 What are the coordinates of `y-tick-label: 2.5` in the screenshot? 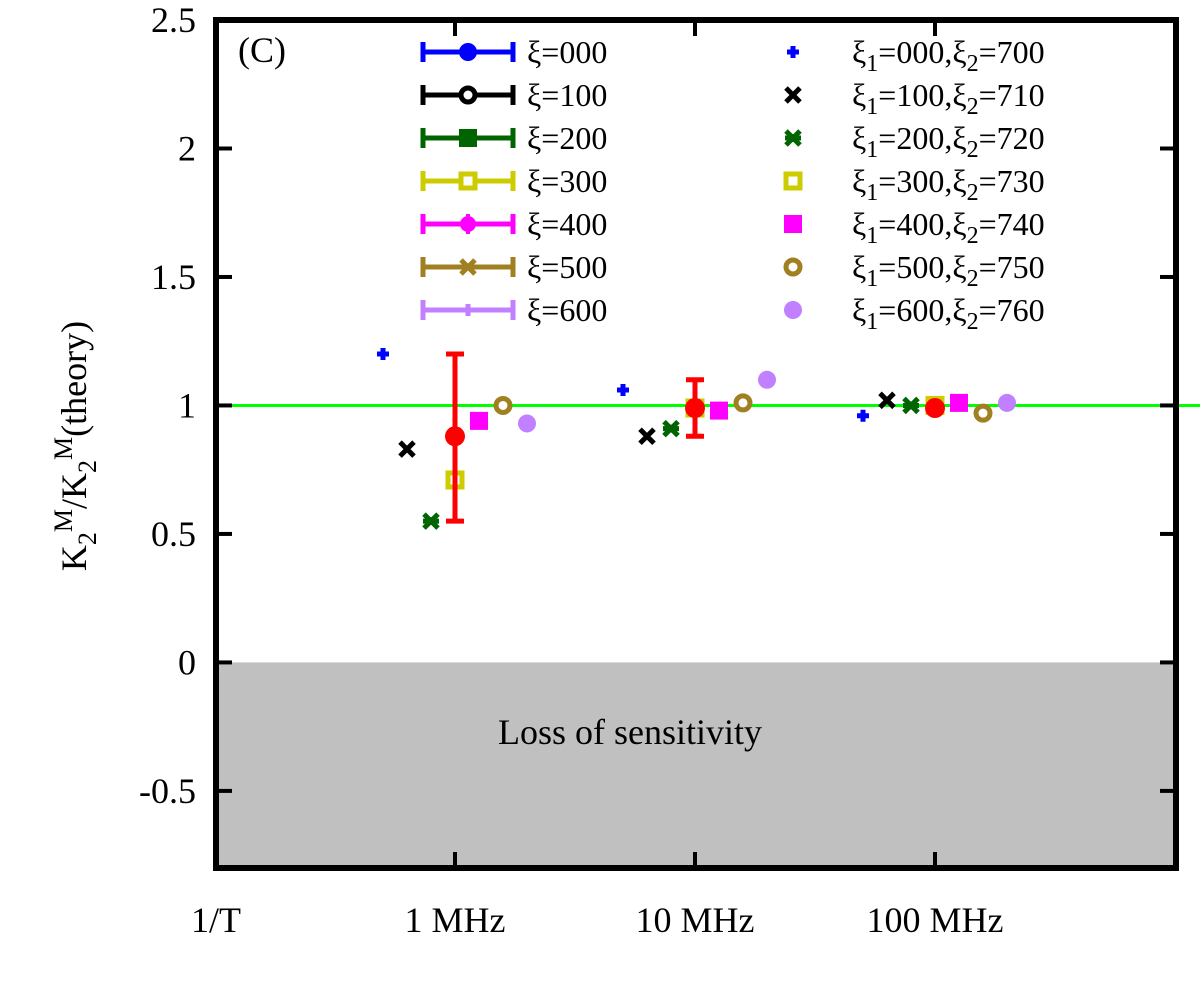 It's located at (173, 20).